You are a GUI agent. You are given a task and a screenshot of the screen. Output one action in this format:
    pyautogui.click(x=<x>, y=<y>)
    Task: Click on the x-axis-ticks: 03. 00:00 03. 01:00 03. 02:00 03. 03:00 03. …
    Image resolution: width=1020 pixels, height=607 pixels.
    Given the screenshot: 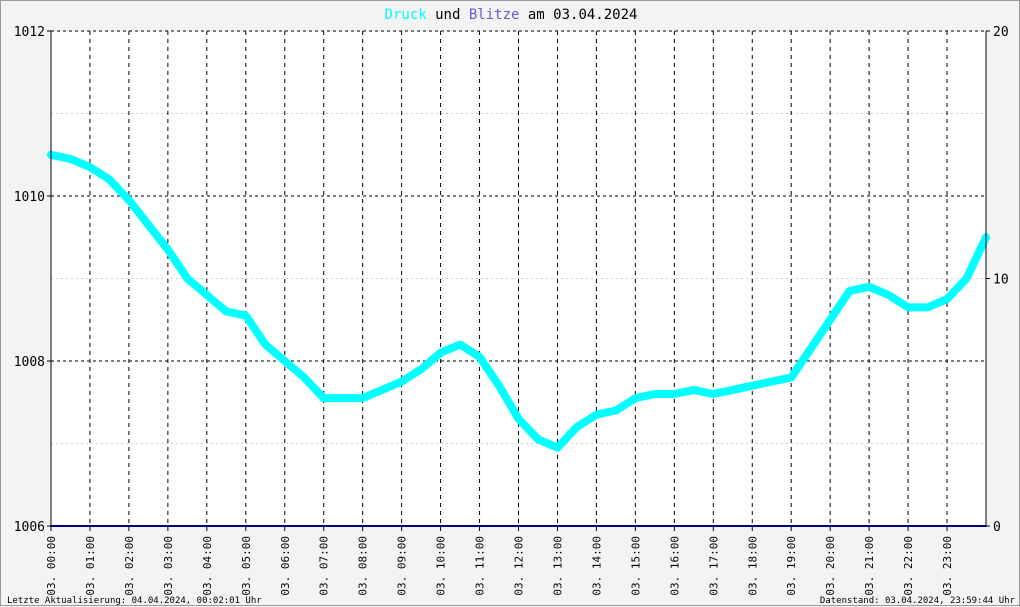 What is the action you would take?
    pyautogui.click(x=499, y=561)
    